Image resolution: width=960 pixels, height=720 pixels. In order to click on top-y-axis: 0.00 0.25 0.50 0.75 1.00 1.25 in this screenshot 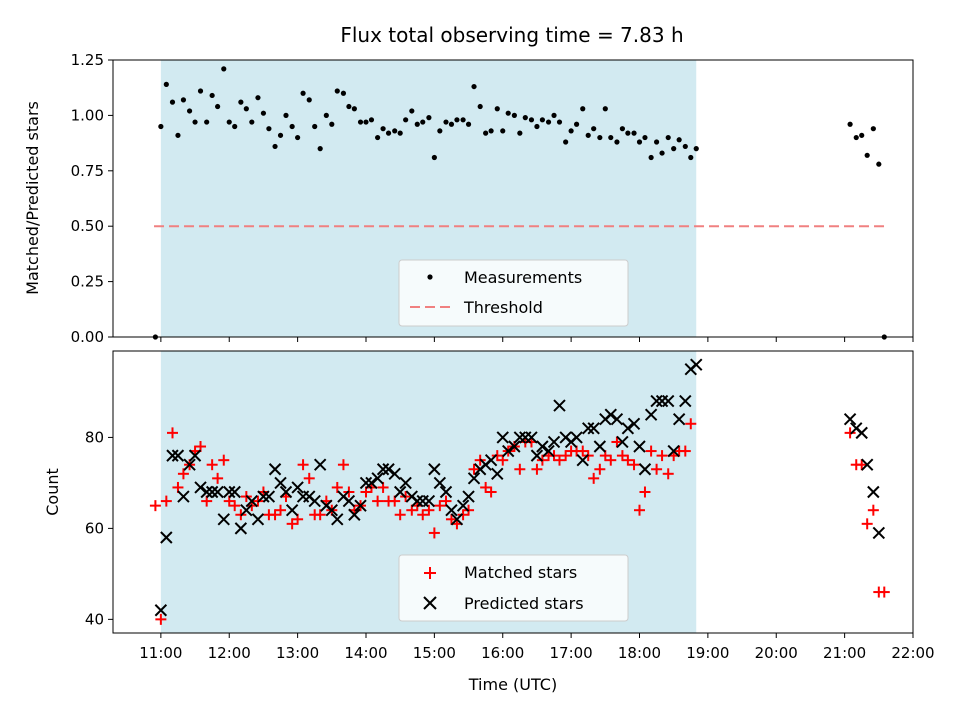, I will do `click(92, 198)`.